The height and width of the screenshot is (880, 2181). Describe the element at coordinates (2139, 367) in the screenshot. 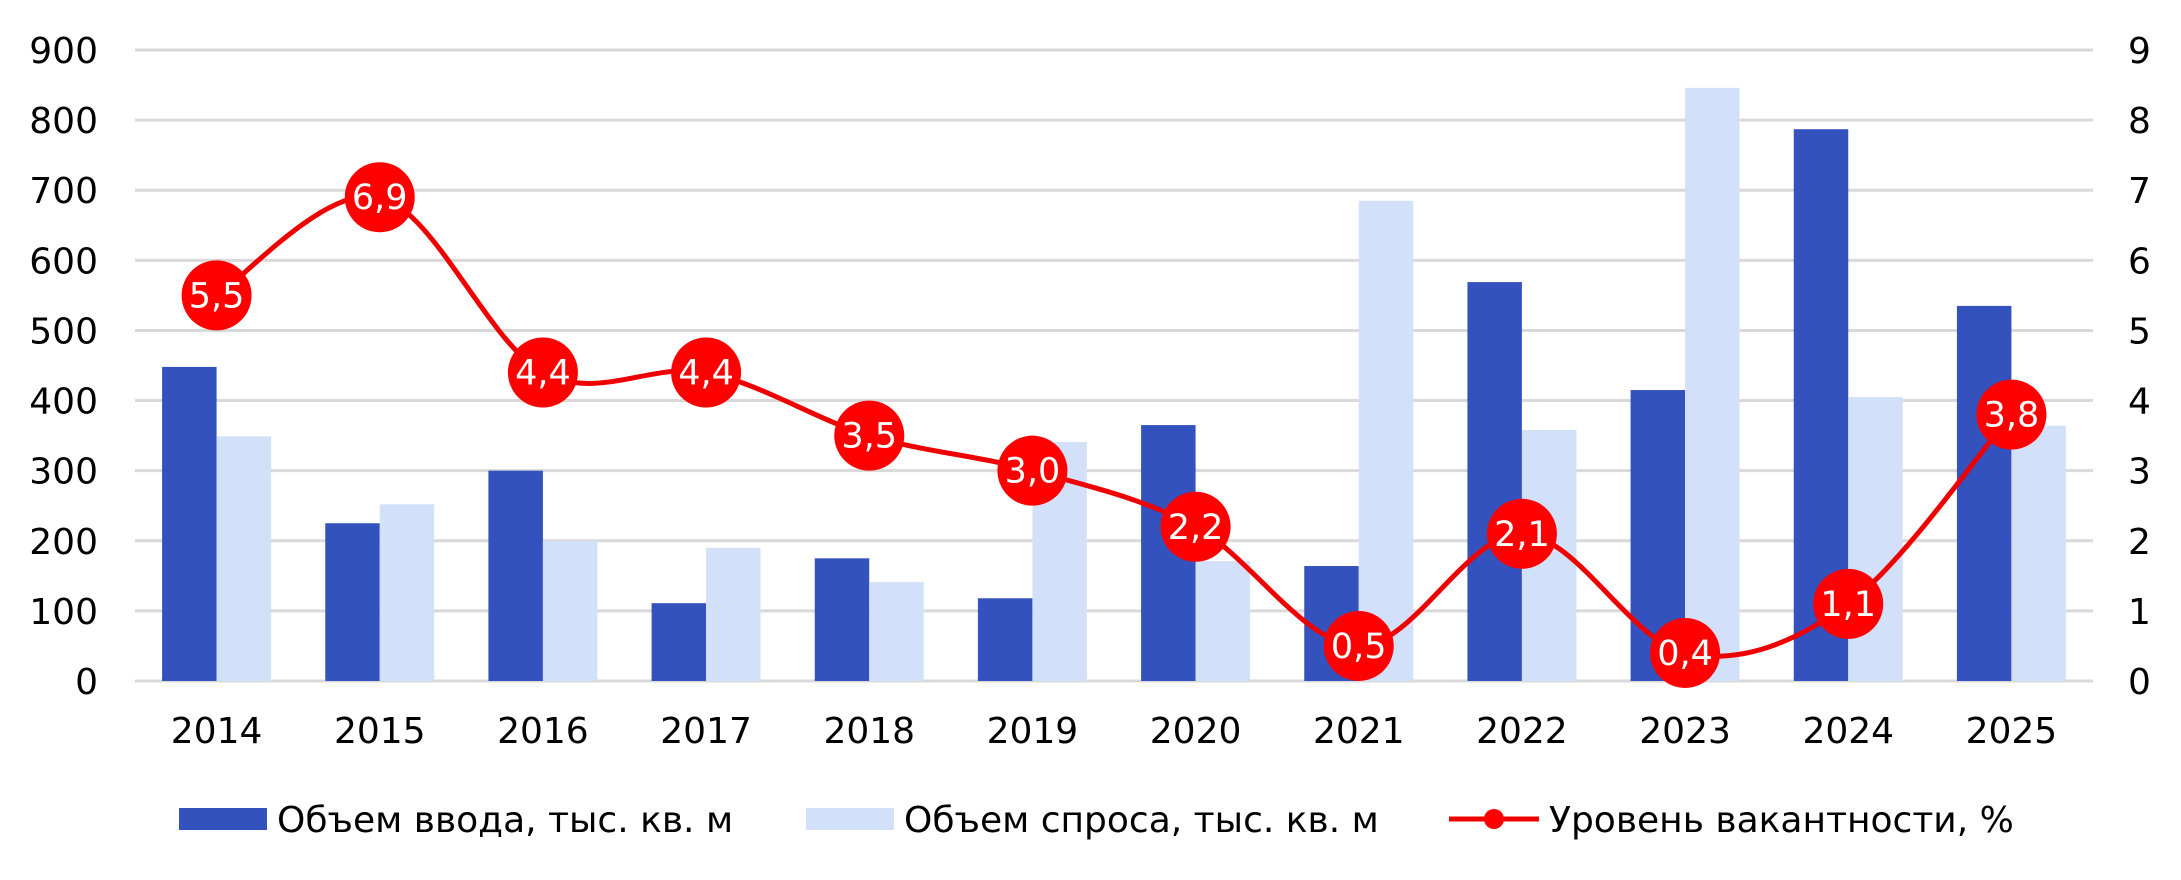

I see `right-y-axis: 0 1 2 3 4 5 6 7 8 9` at that location.